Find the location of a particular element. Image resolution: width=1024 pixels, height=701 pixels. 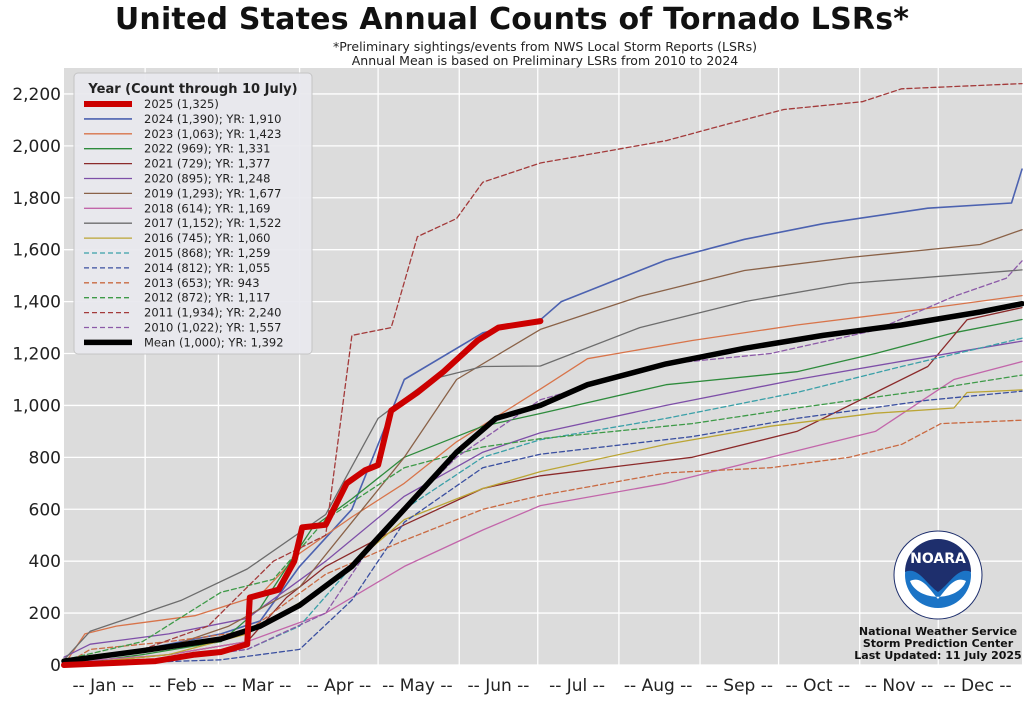

y-tick-label: 1,400 is located at coordinates (36, 303).